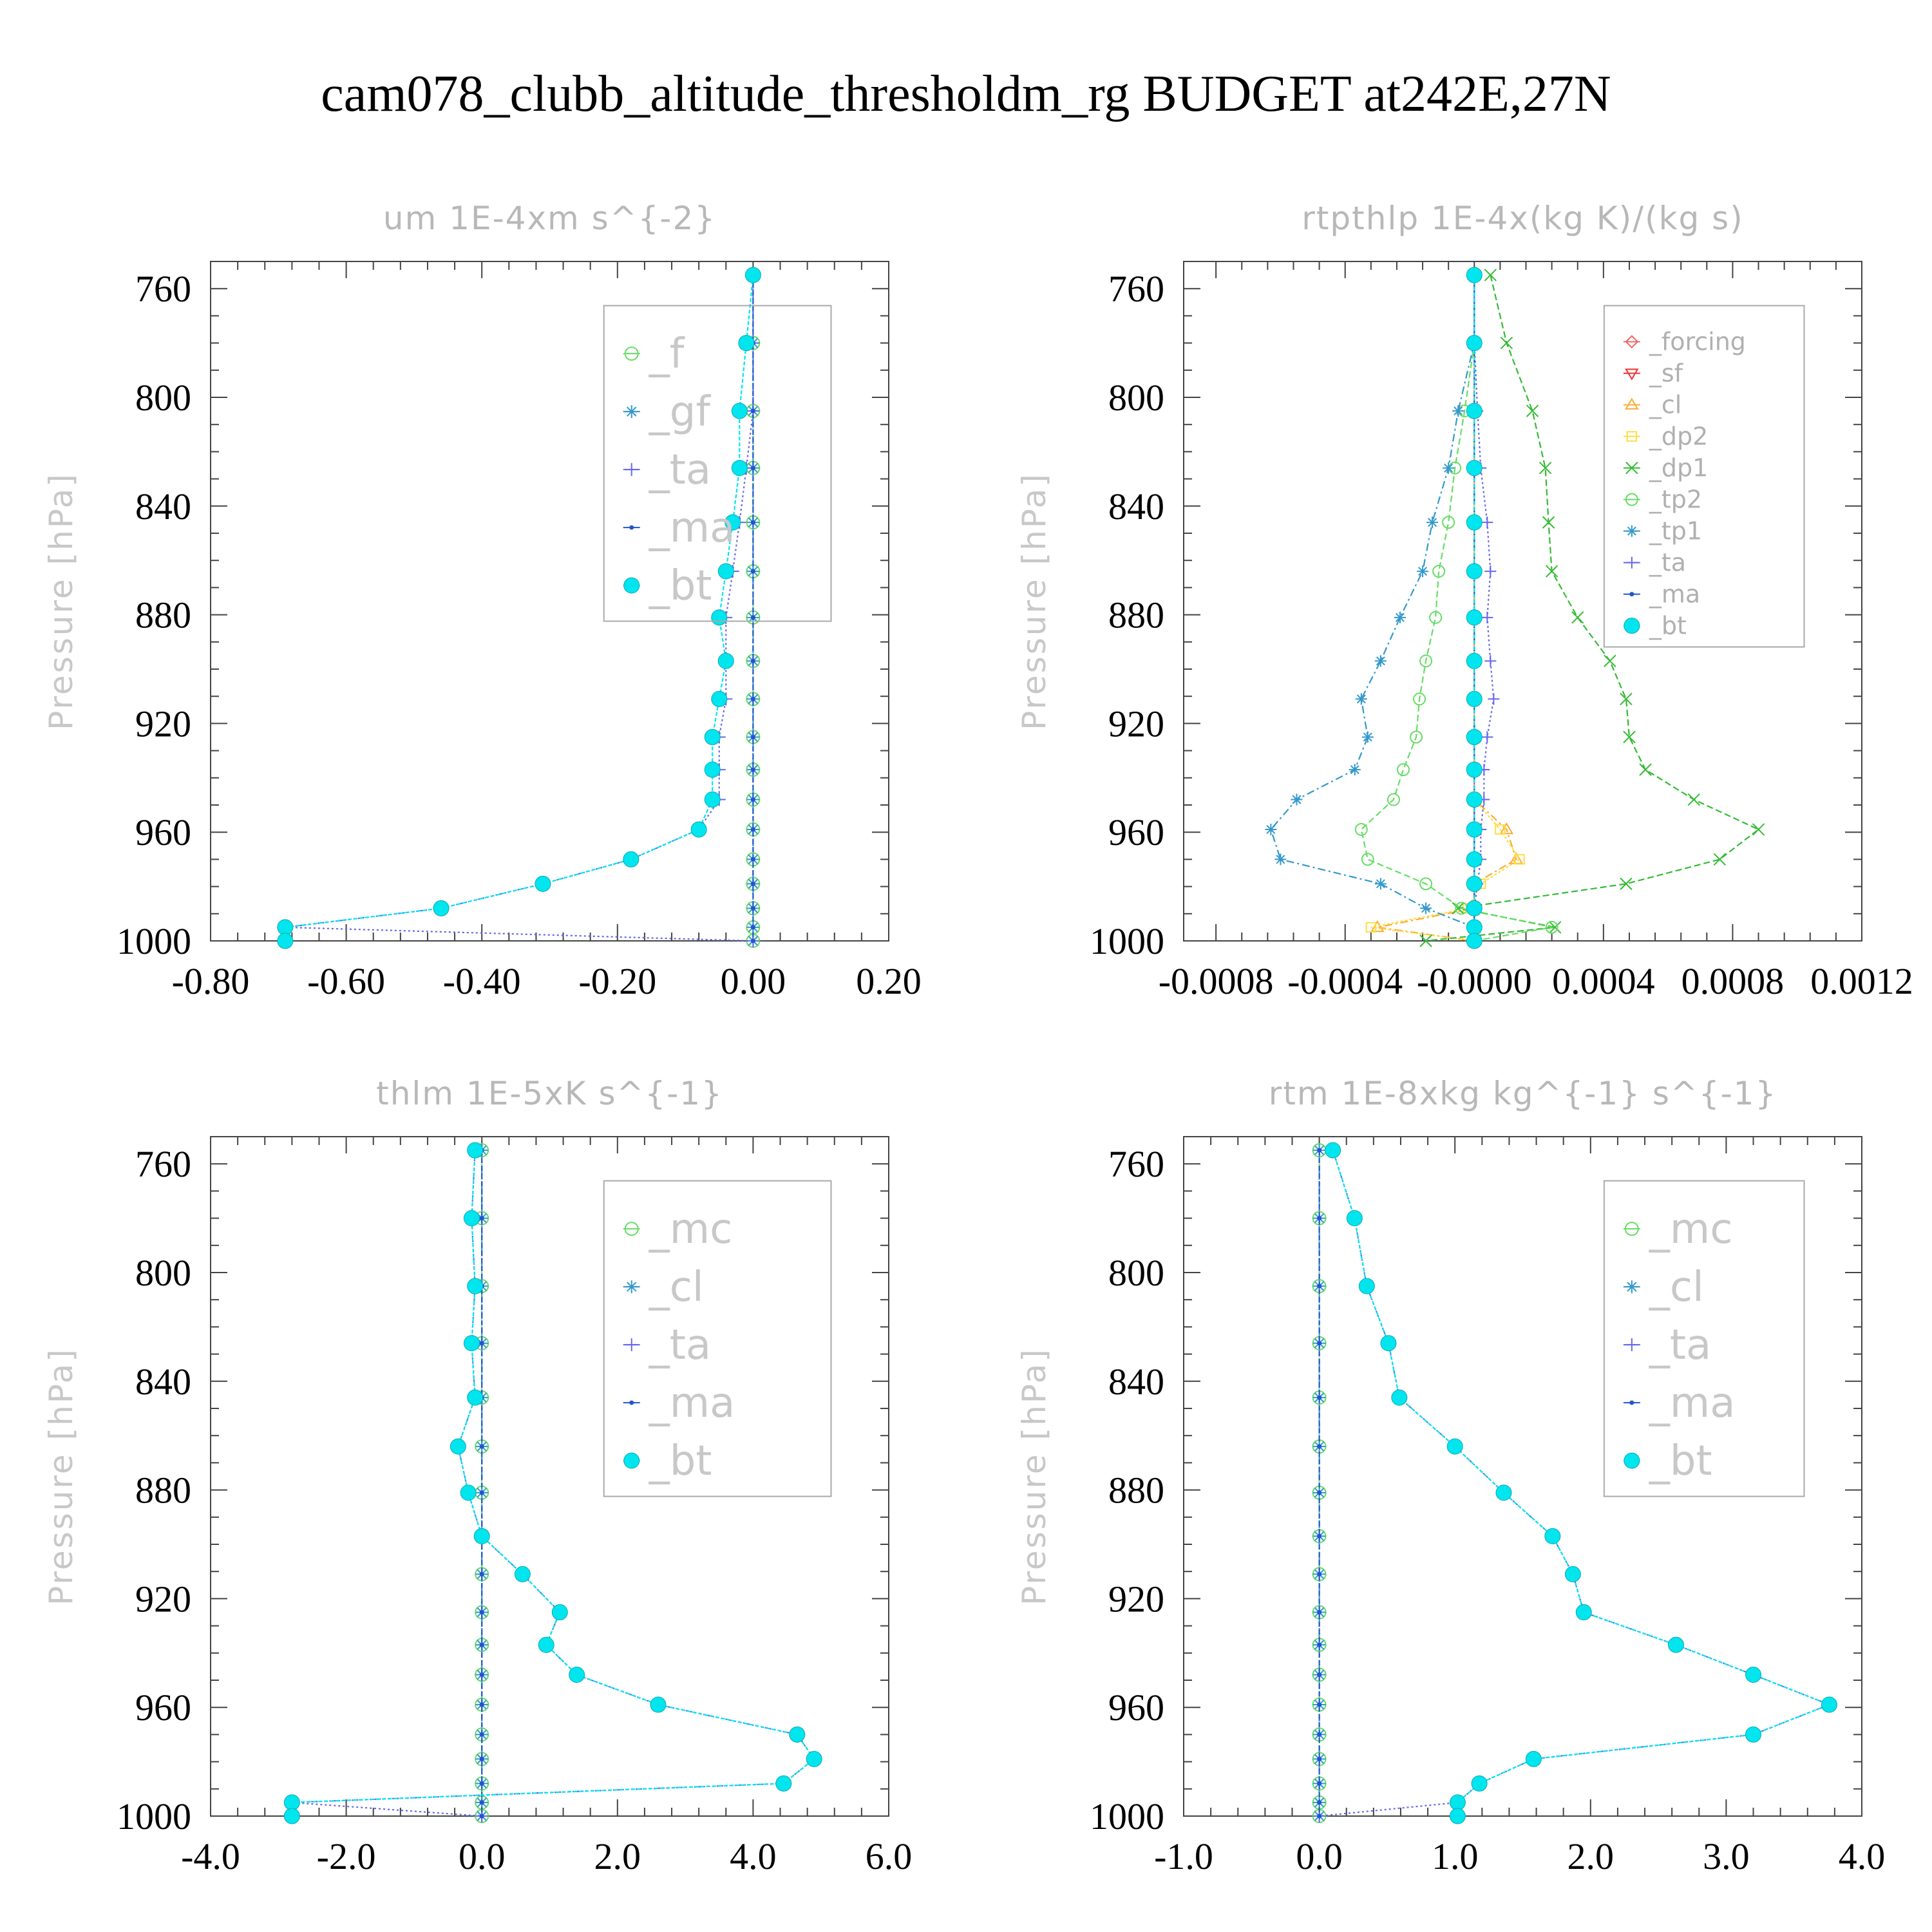 The image size is (1932, 1932). I want to click on y-tick-label: 1000, so click(1127, 1816).